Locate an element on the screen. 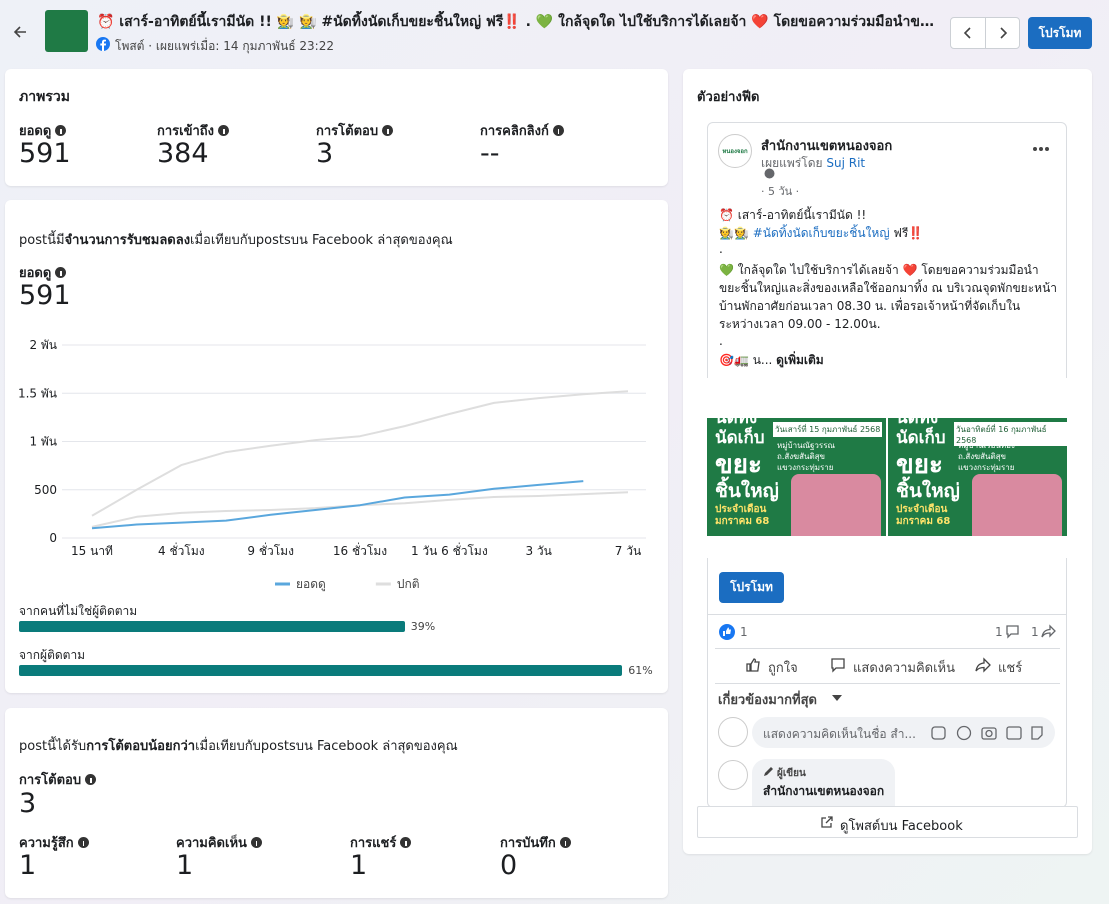  x-tick-label: 16 ชั่วโมง is located at coordinates (360, 550).